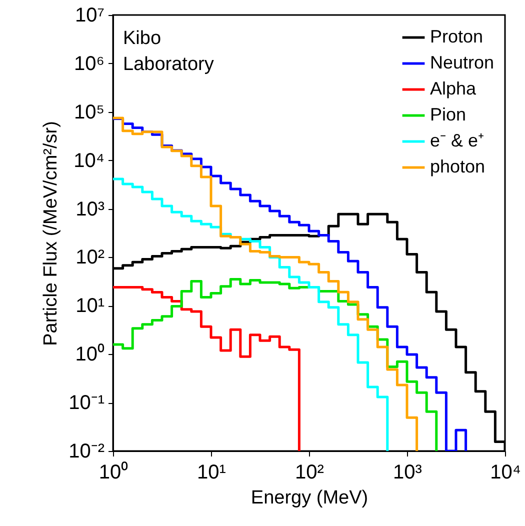  What do you see at coordinates (90, 209) in the screenshot?
I see `y-tick-label: 10³` at bounding box center [90, 209].